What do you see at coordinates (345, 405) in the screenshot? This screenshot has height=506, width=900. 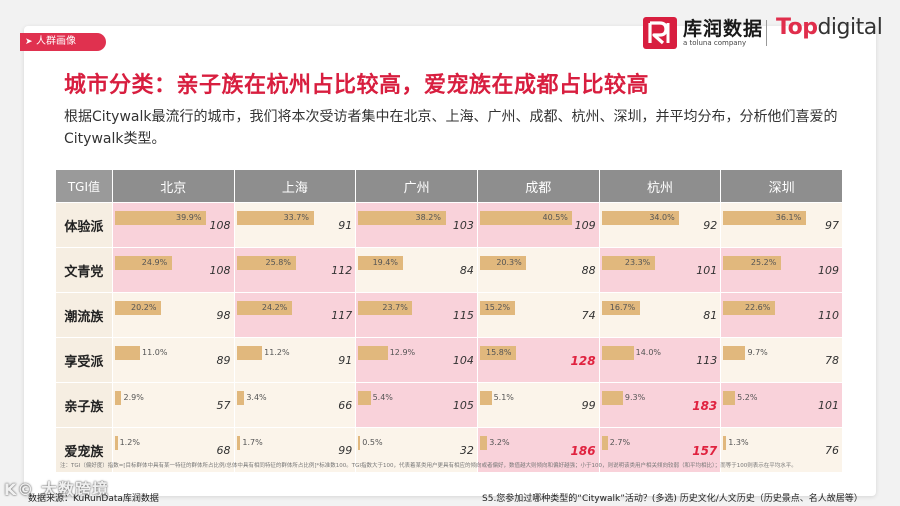 I see `tgi-value: 66` at bounding box center [345, 405].